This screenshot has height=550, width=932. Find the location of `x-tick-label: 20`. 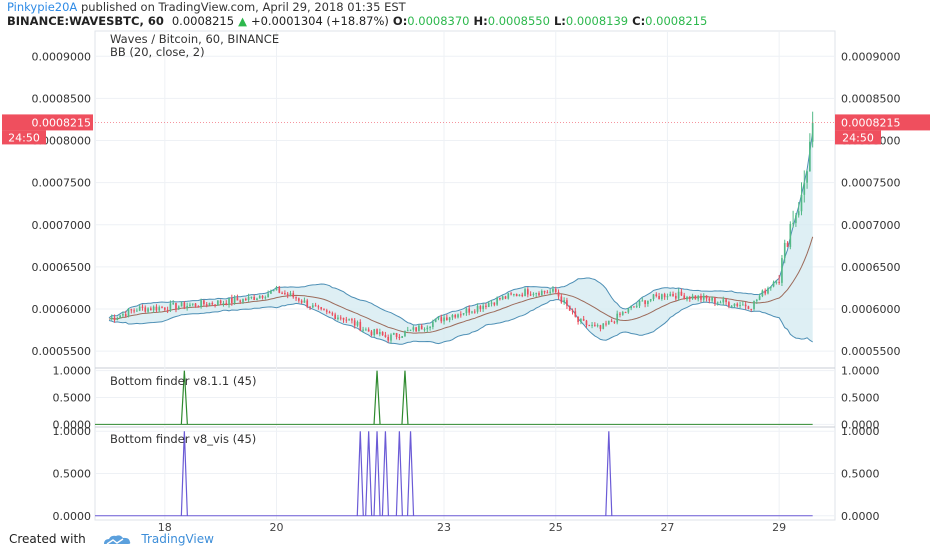

x-tick-label: 20 is located at coordinates (277, 527).